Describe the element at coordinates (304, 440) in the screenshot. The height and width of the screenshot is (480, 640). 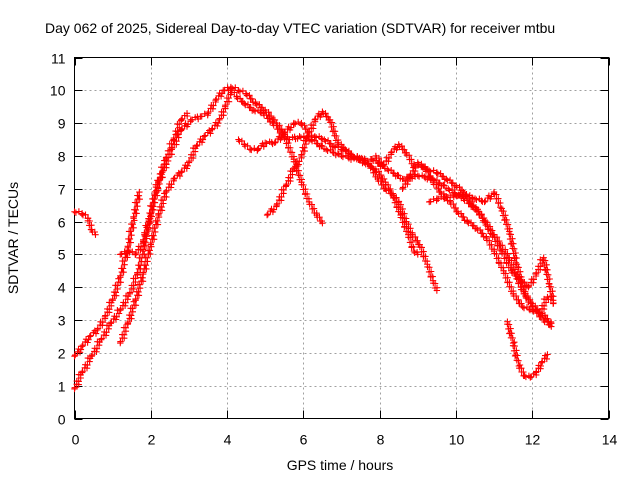
I see `x-tick-label: 6` at that location.